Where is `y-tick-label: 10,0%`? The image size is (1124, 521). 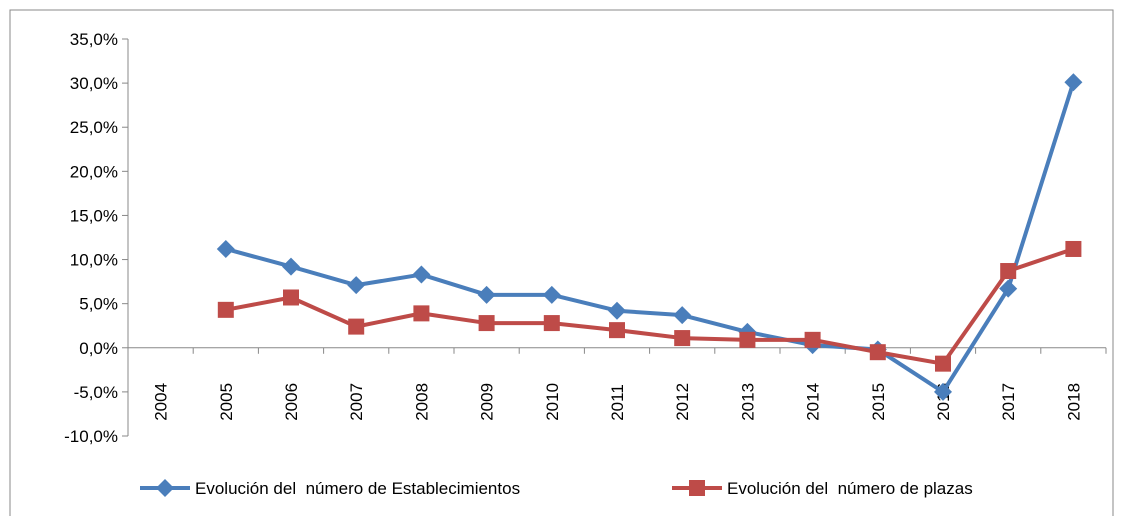 y-tick-label: 10,0% is located at coordinates (94, 260).